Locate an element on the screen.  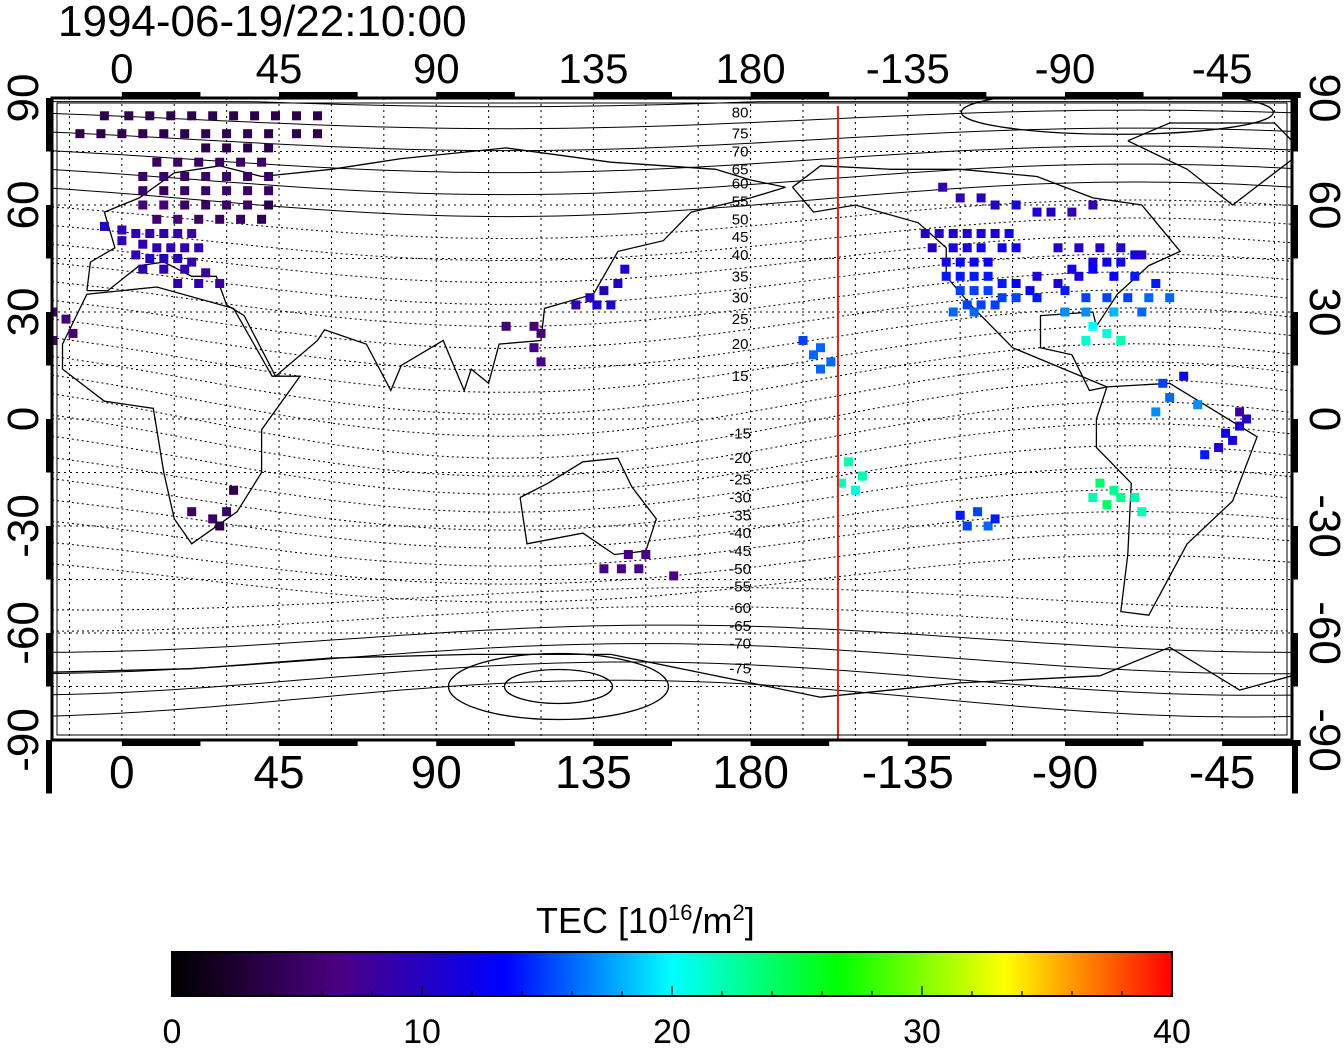
x-axis-bottom: 0 45 90 135 180 -135 -90 -45 is located at coordinates (705, 769).